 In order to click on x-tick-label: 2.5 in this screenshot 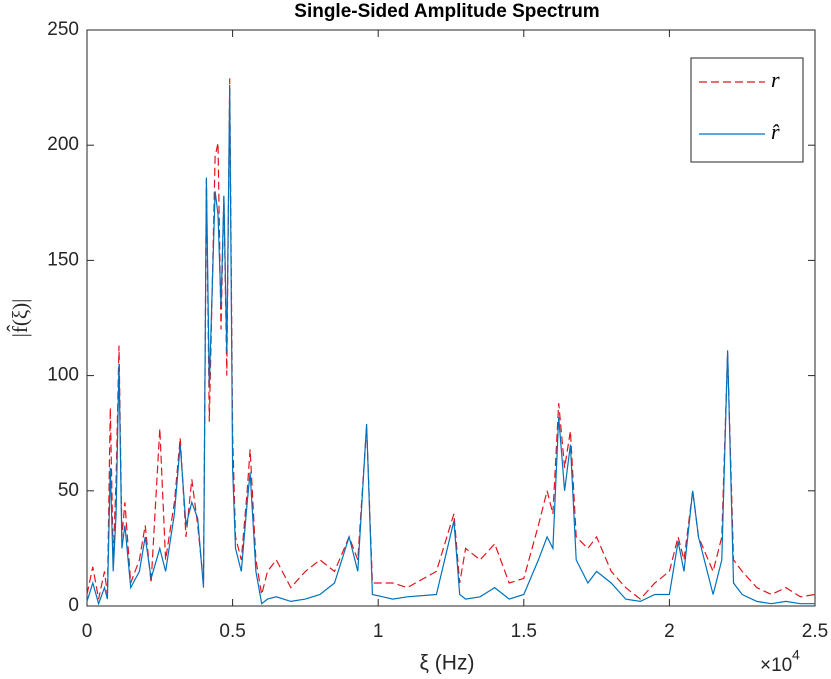, I will do `click(815, 631)`.